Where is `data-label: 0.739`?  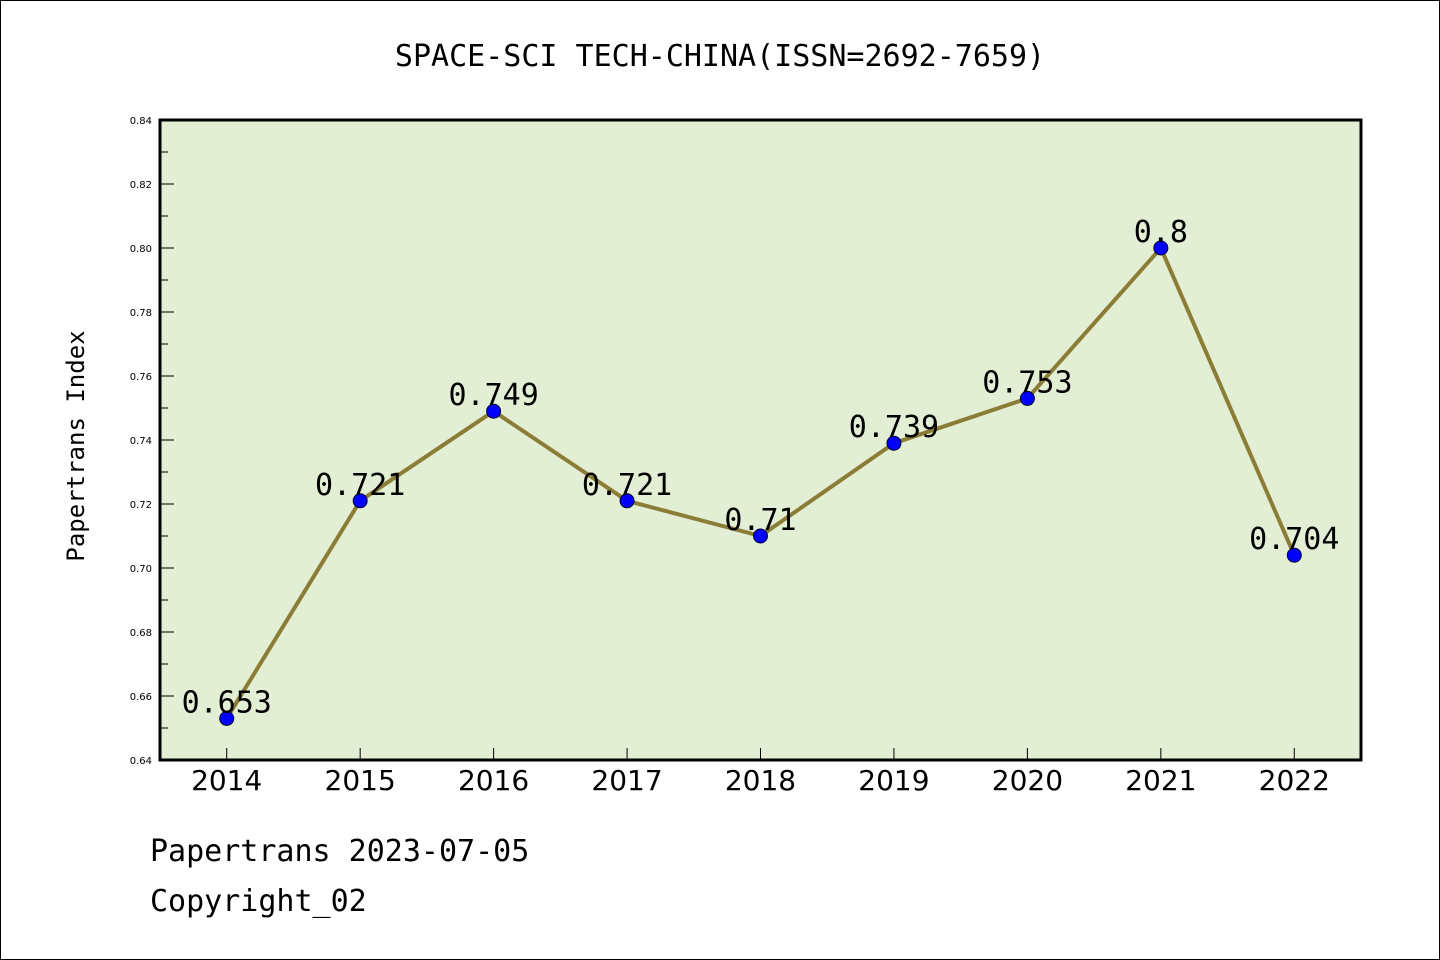 data-label: 0.739 is located at coordinates (894, 427).